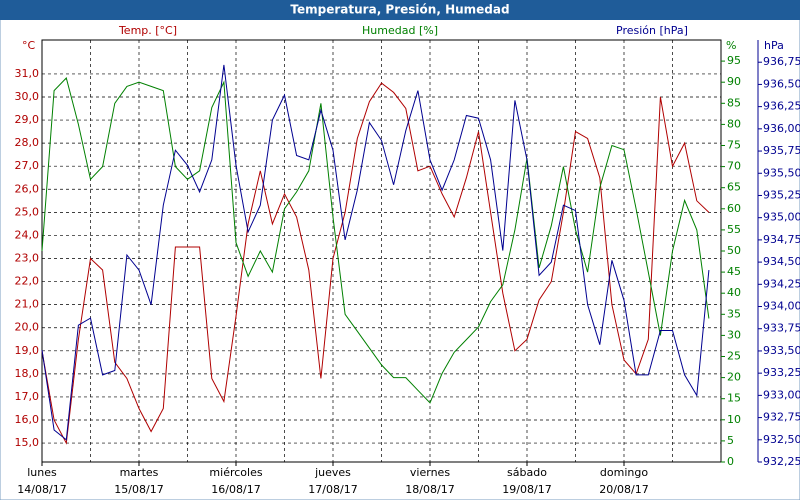 The width and height of the screenshot is (800, 504). What do you see at coordinates (731, 45) in the screenshot?
I see `y2-unit: %` at bounding box center [731, 45].